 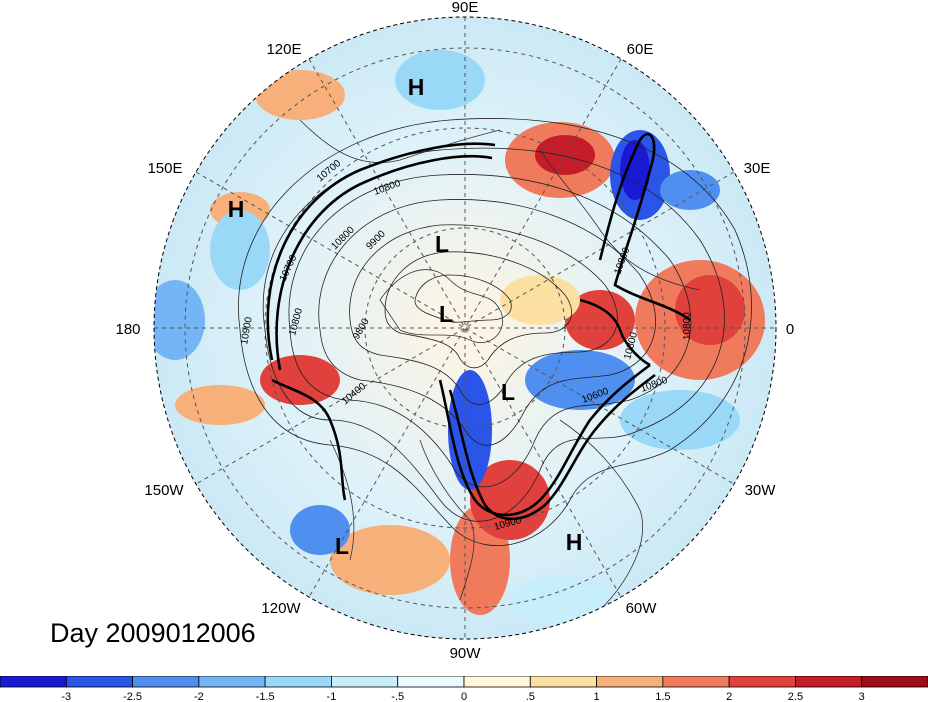 I want to click on colorbar-labels: -3 -2.5 -2 -1.5 -1 -.5 0 .5 1 1.5 2 2.5 3, so click(x=462, y=696).